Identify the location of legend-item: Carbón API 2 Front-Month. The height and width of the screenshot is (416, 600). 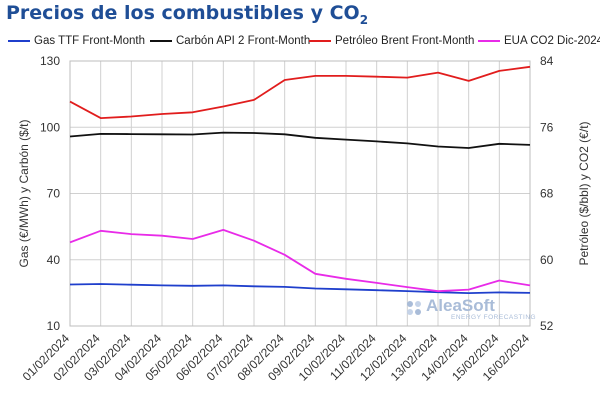
(230, 41).